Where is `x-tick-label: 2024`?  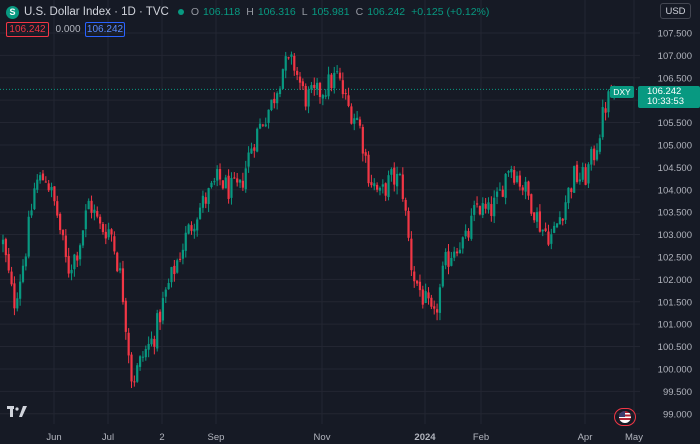 x-tick-label: 2024 is located at coordinates (425, 437).